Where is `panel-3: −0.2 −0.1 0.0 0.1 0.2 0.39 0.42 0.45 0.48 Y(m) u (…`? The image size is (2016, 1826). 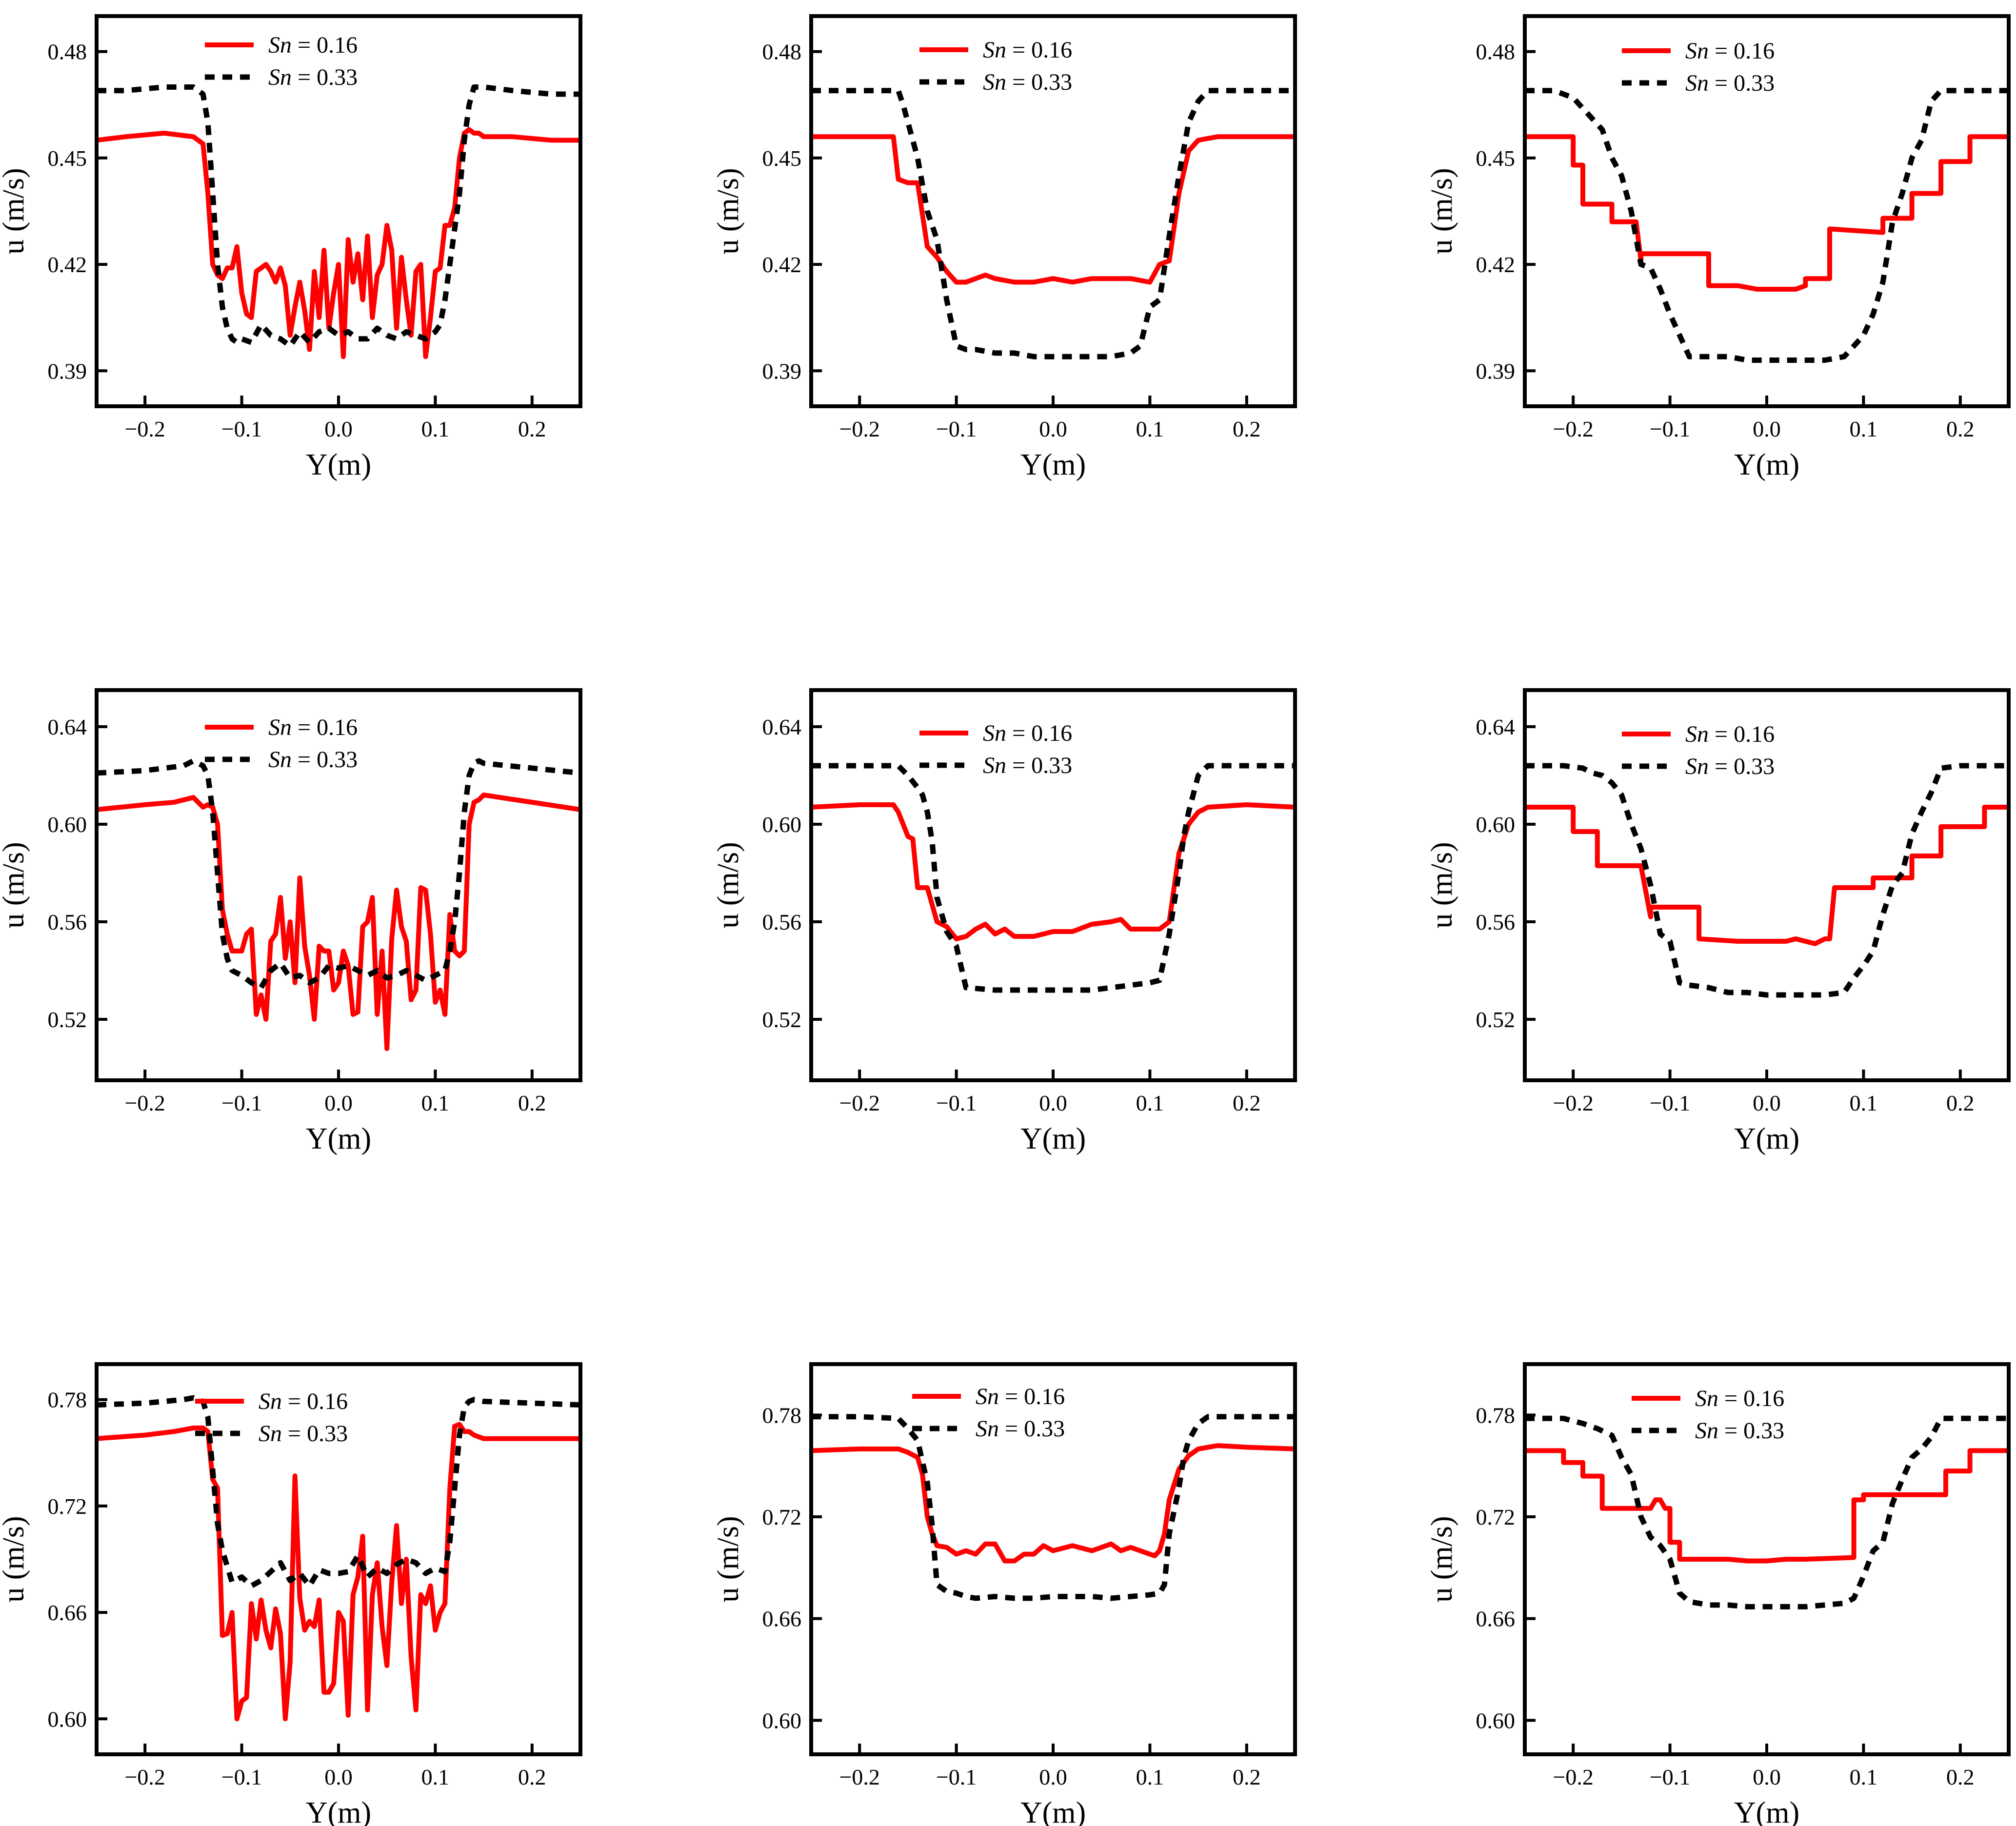 panel-3: −0.2 −0.1 0.0 0.1 0.2 0.39 0.42 0.45 0.48 Y(m) u (… is located at coordinates (1718, 247).